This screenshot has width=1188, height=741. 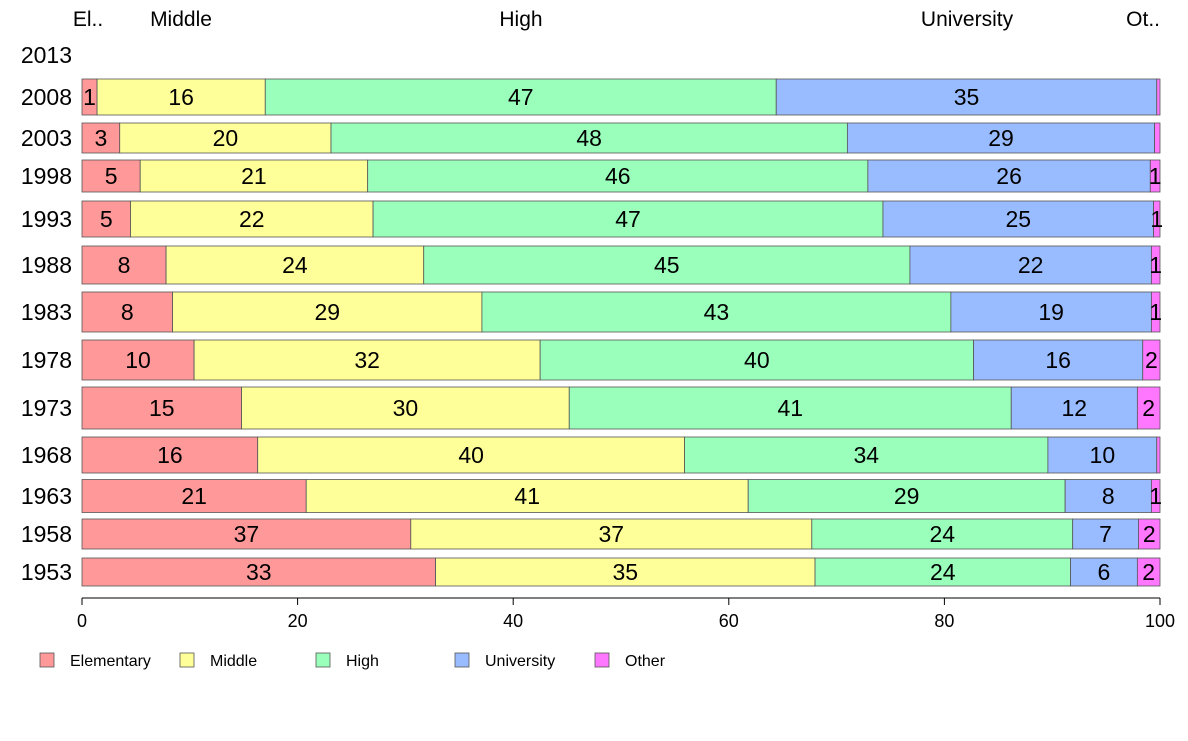 I want to click on bar-segment-high-1958, so click(x=942, y=534).